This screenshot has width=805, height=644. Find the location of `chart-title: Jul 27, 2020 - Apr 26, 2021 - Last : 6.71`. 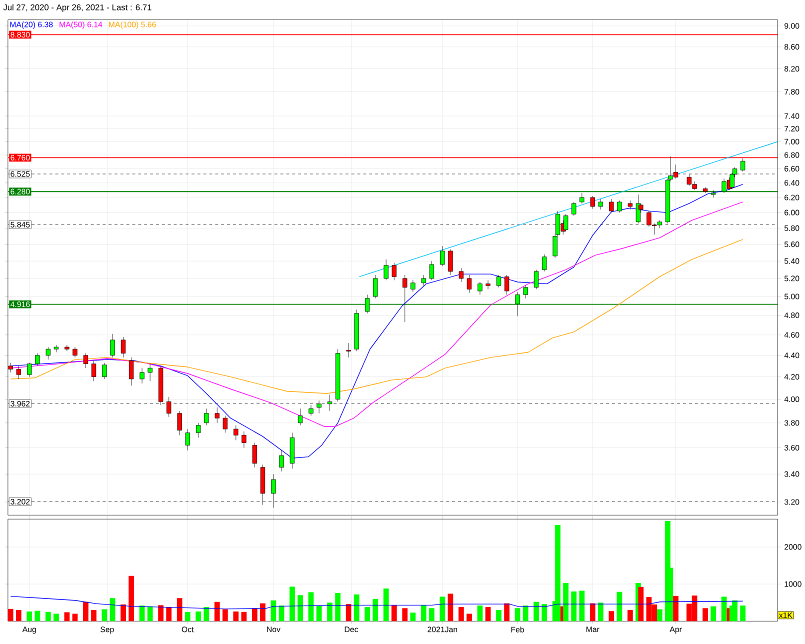

chart-title: Jul 27, 2020 - Apr 26, 2021 - Last : 6.71 is located at coordinates (77, 8).